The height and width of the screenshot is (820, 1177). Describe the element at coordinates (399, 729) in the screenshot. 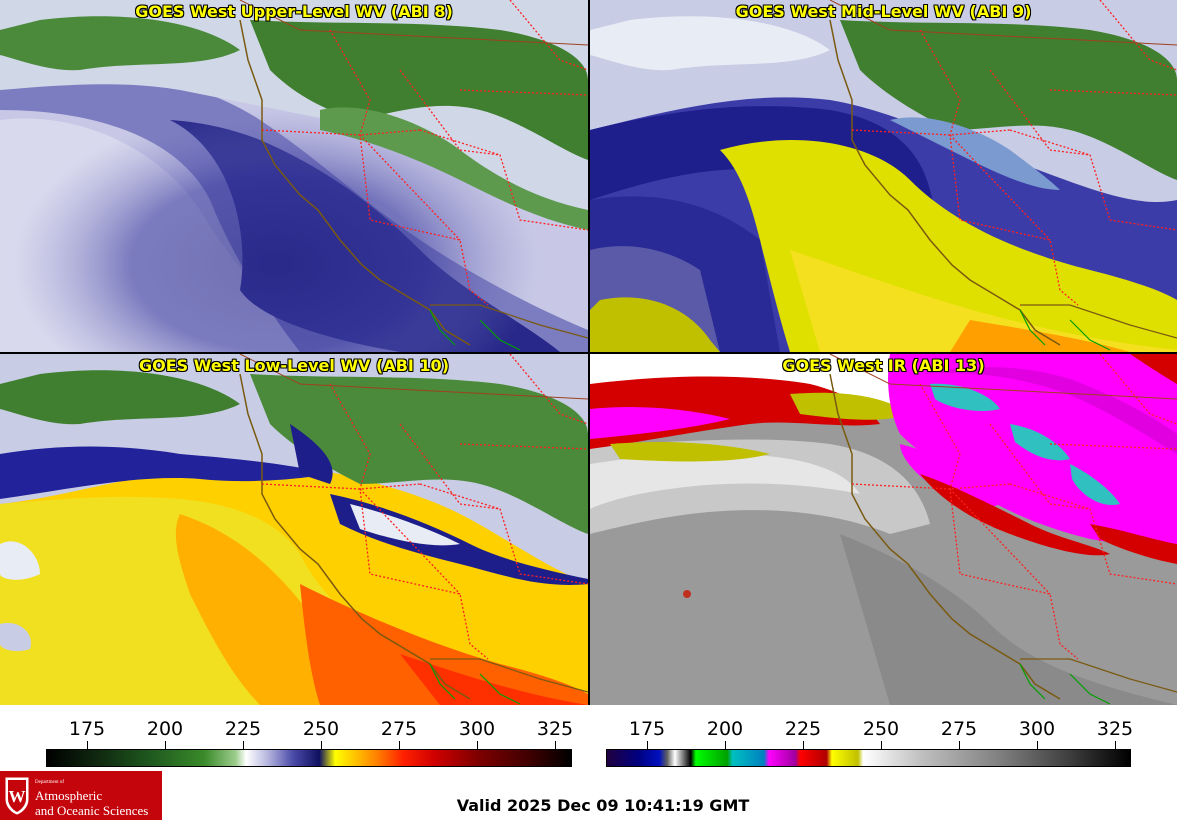

I see `colorbar-wv-tick: 275` at that location.